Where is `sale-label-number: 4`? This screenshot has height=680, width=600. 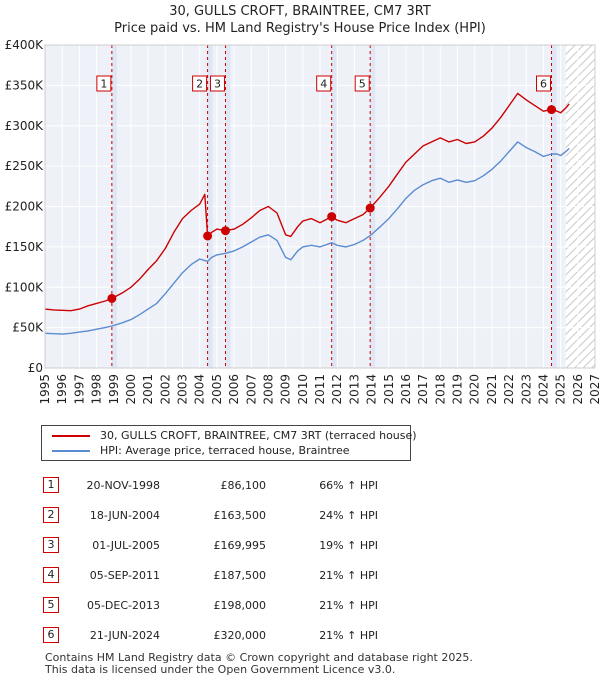
sale-label-number: 4 is located at coordinates (323, 84).